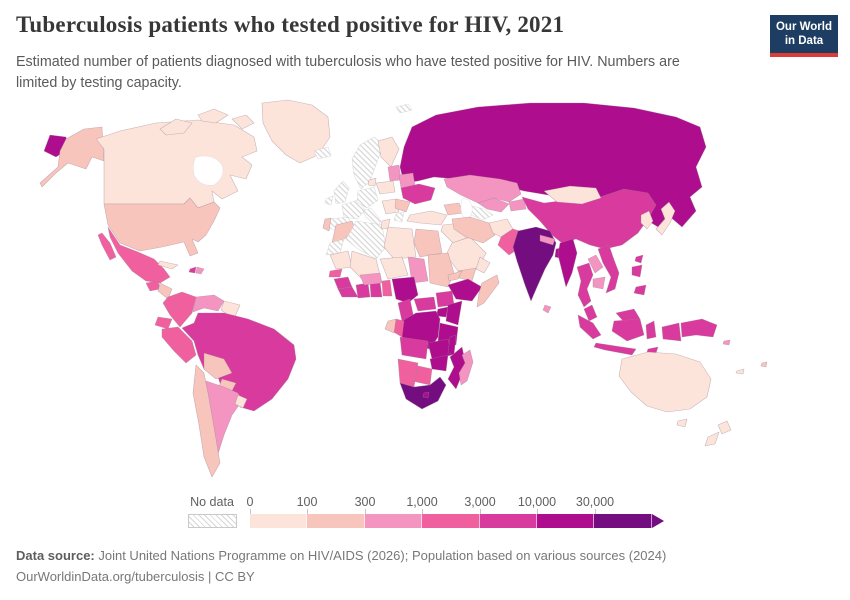  I want to click on country-tasmania, so click(682, 423).